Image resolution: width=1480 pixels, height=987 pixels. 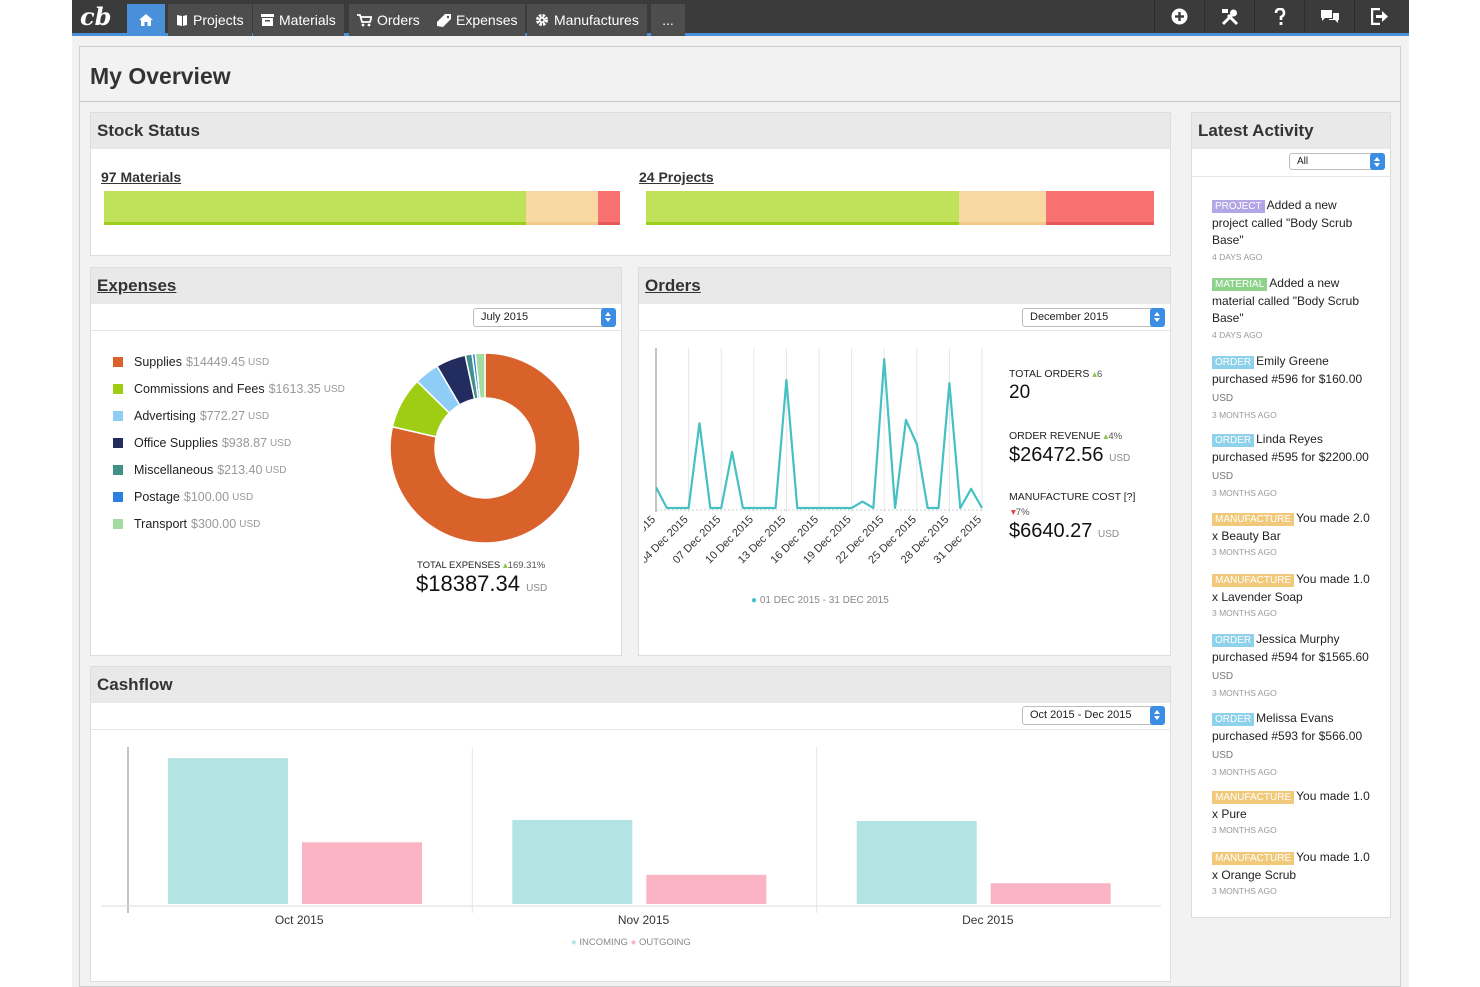 I want to click on expense-legend-item: Transport $300.00 USD, so click(x=186, y=524).